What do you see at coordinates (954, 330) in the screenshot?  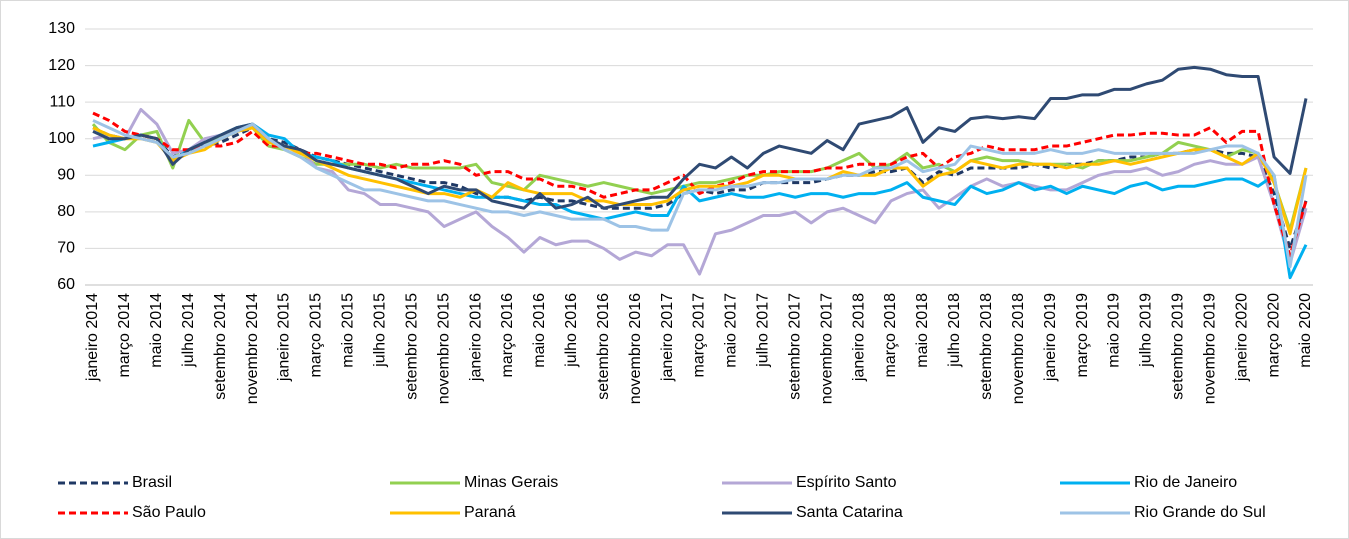 I see `x-tick-label: julho 2018` at bounding box center [954, 330].